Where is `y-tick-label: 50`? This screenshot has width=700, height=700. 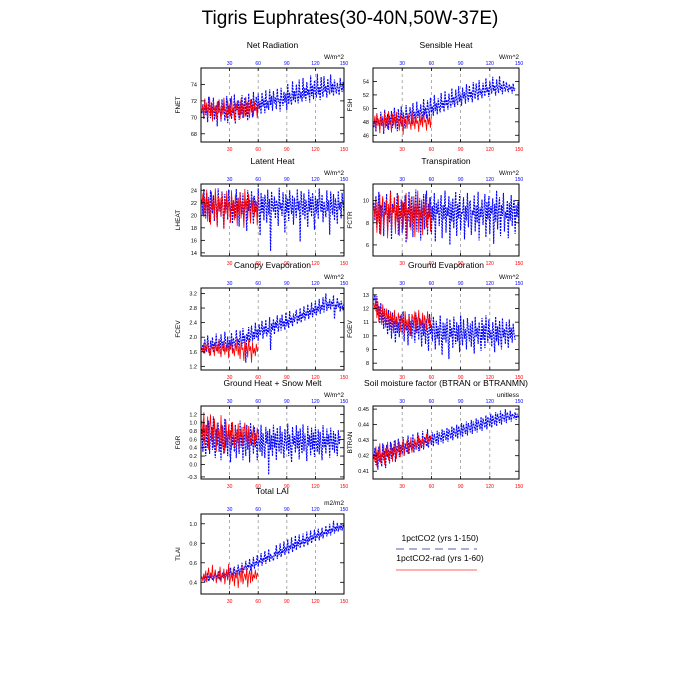
y-tick-label: 50 is located at coordinates (366, 109).